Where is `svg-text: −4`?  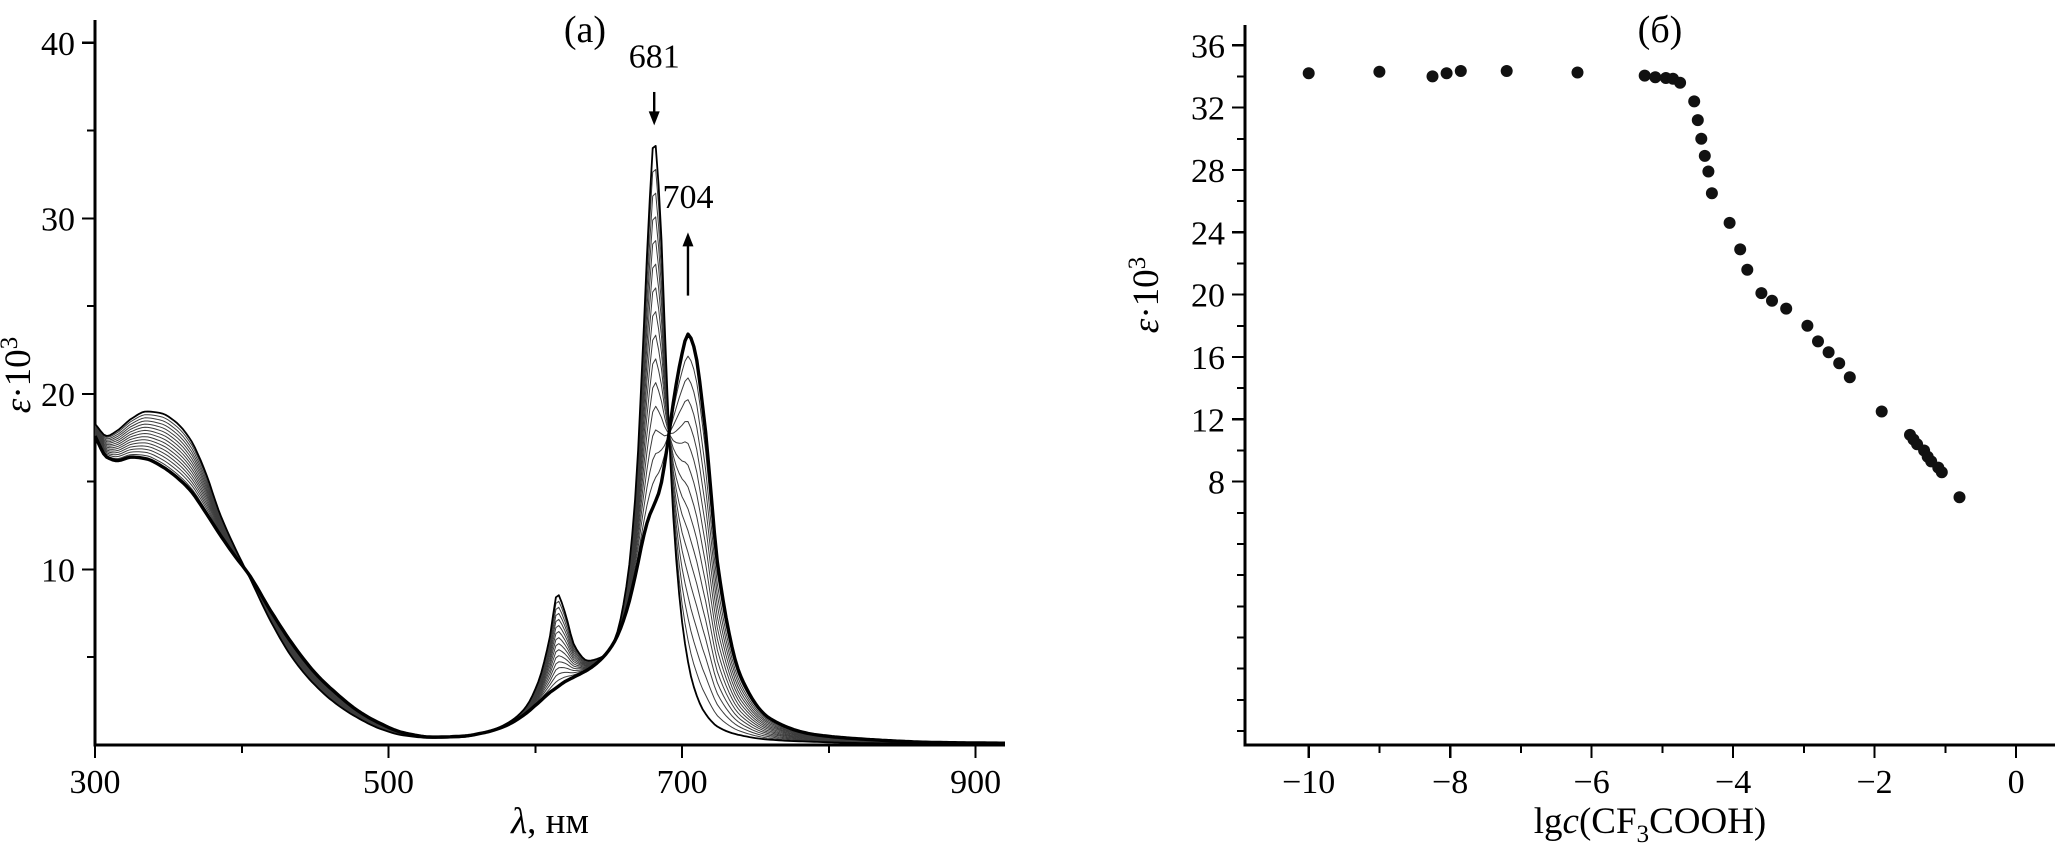
svg-text: −4 is located at coordinates (1733, 782).